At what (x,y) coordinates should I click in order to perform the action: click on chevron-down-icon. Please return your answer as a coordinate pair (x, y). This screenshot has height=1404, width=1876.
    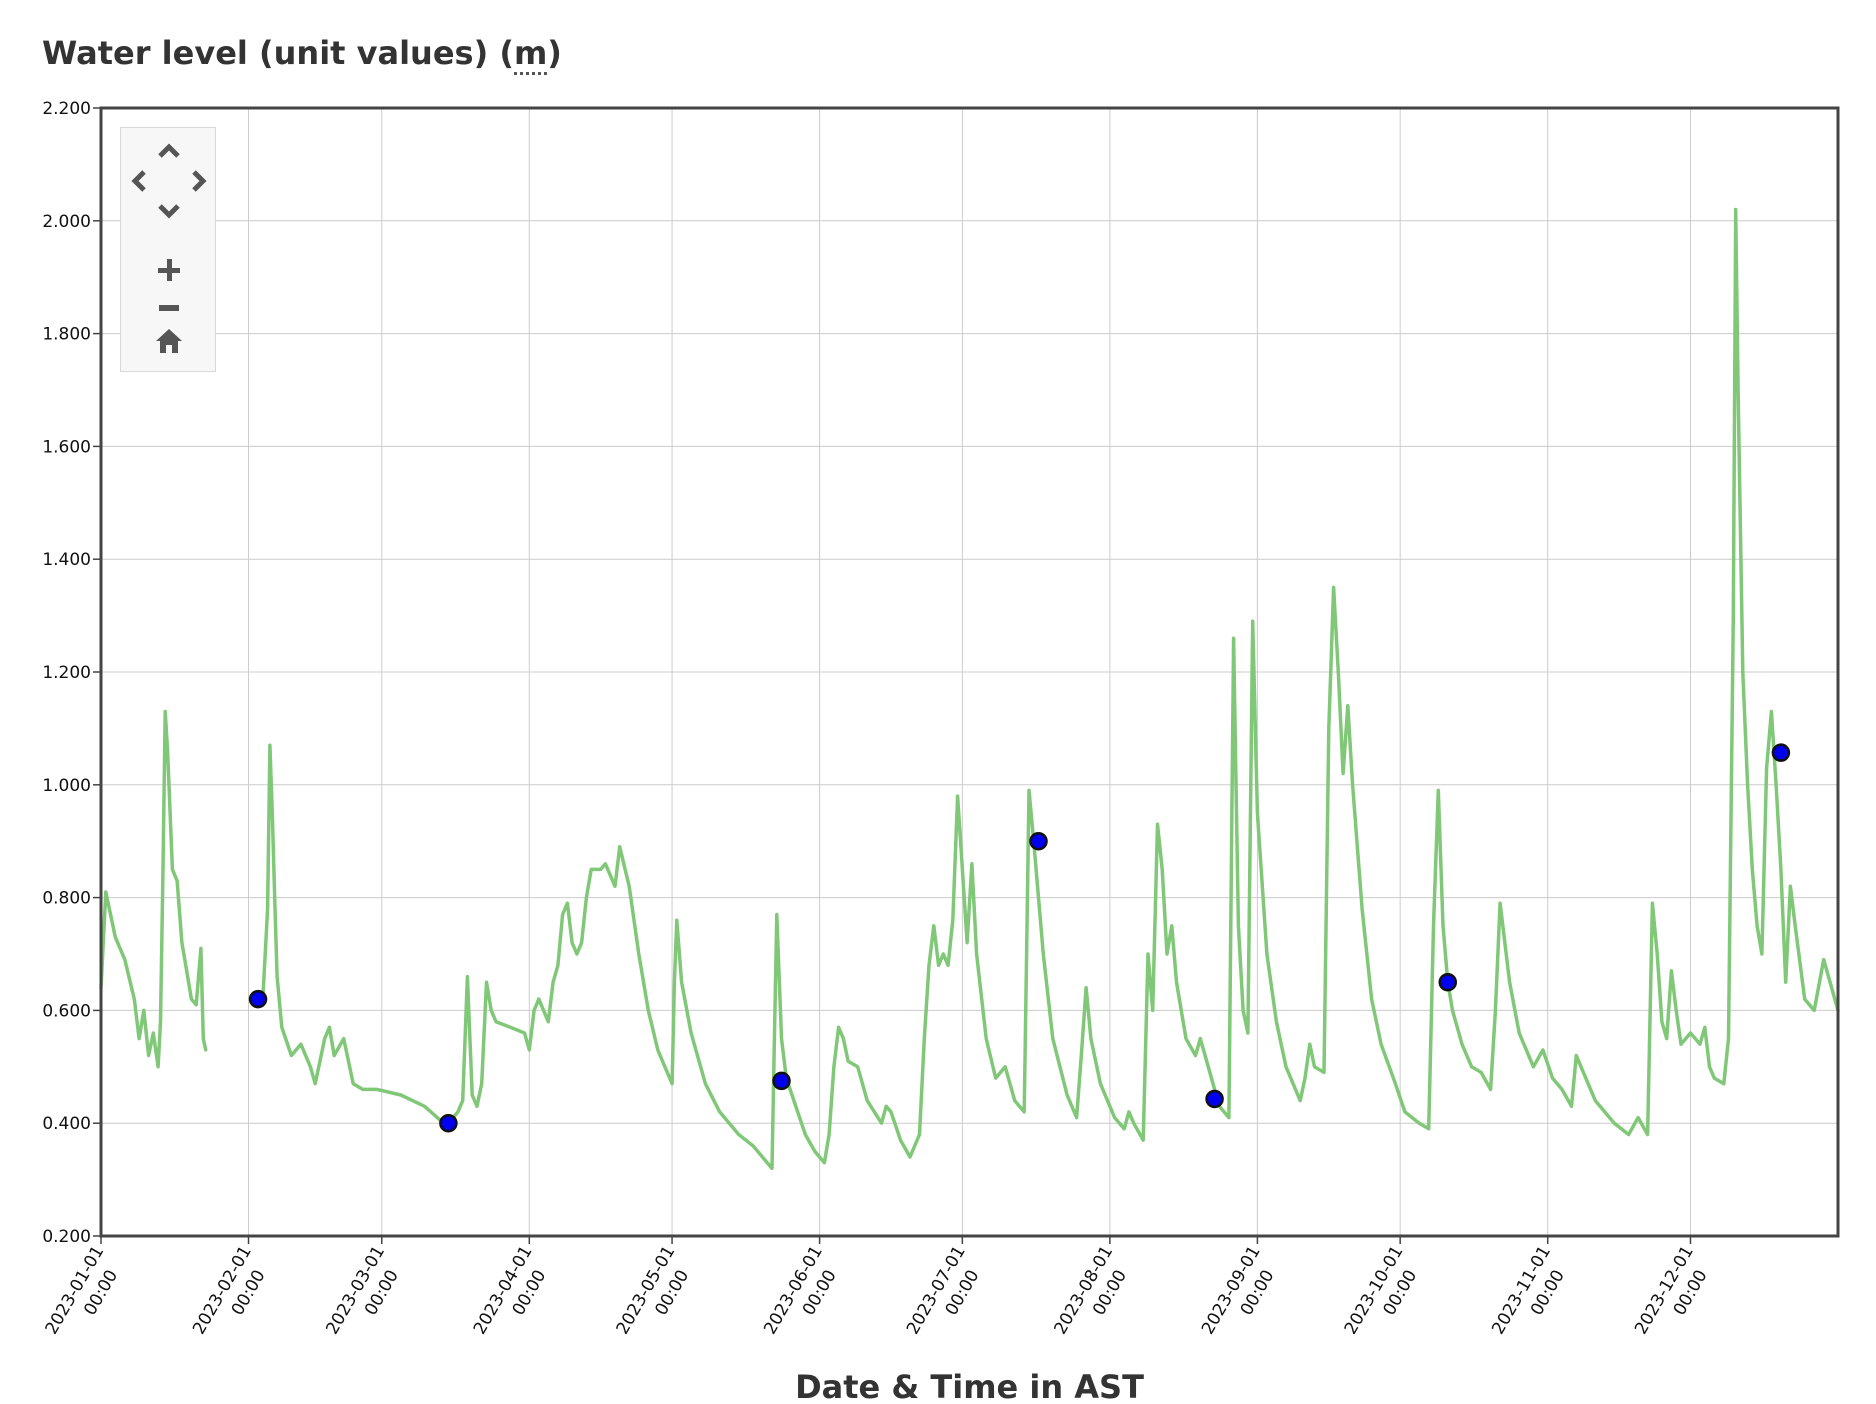
    Looking at the image, I should click on (169, 211).